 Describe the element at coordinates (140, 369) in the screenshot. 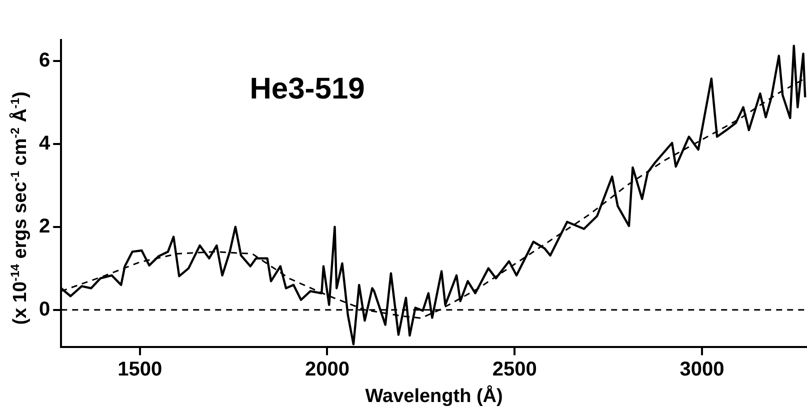

I see `x-tick-label: 1500` at that location.